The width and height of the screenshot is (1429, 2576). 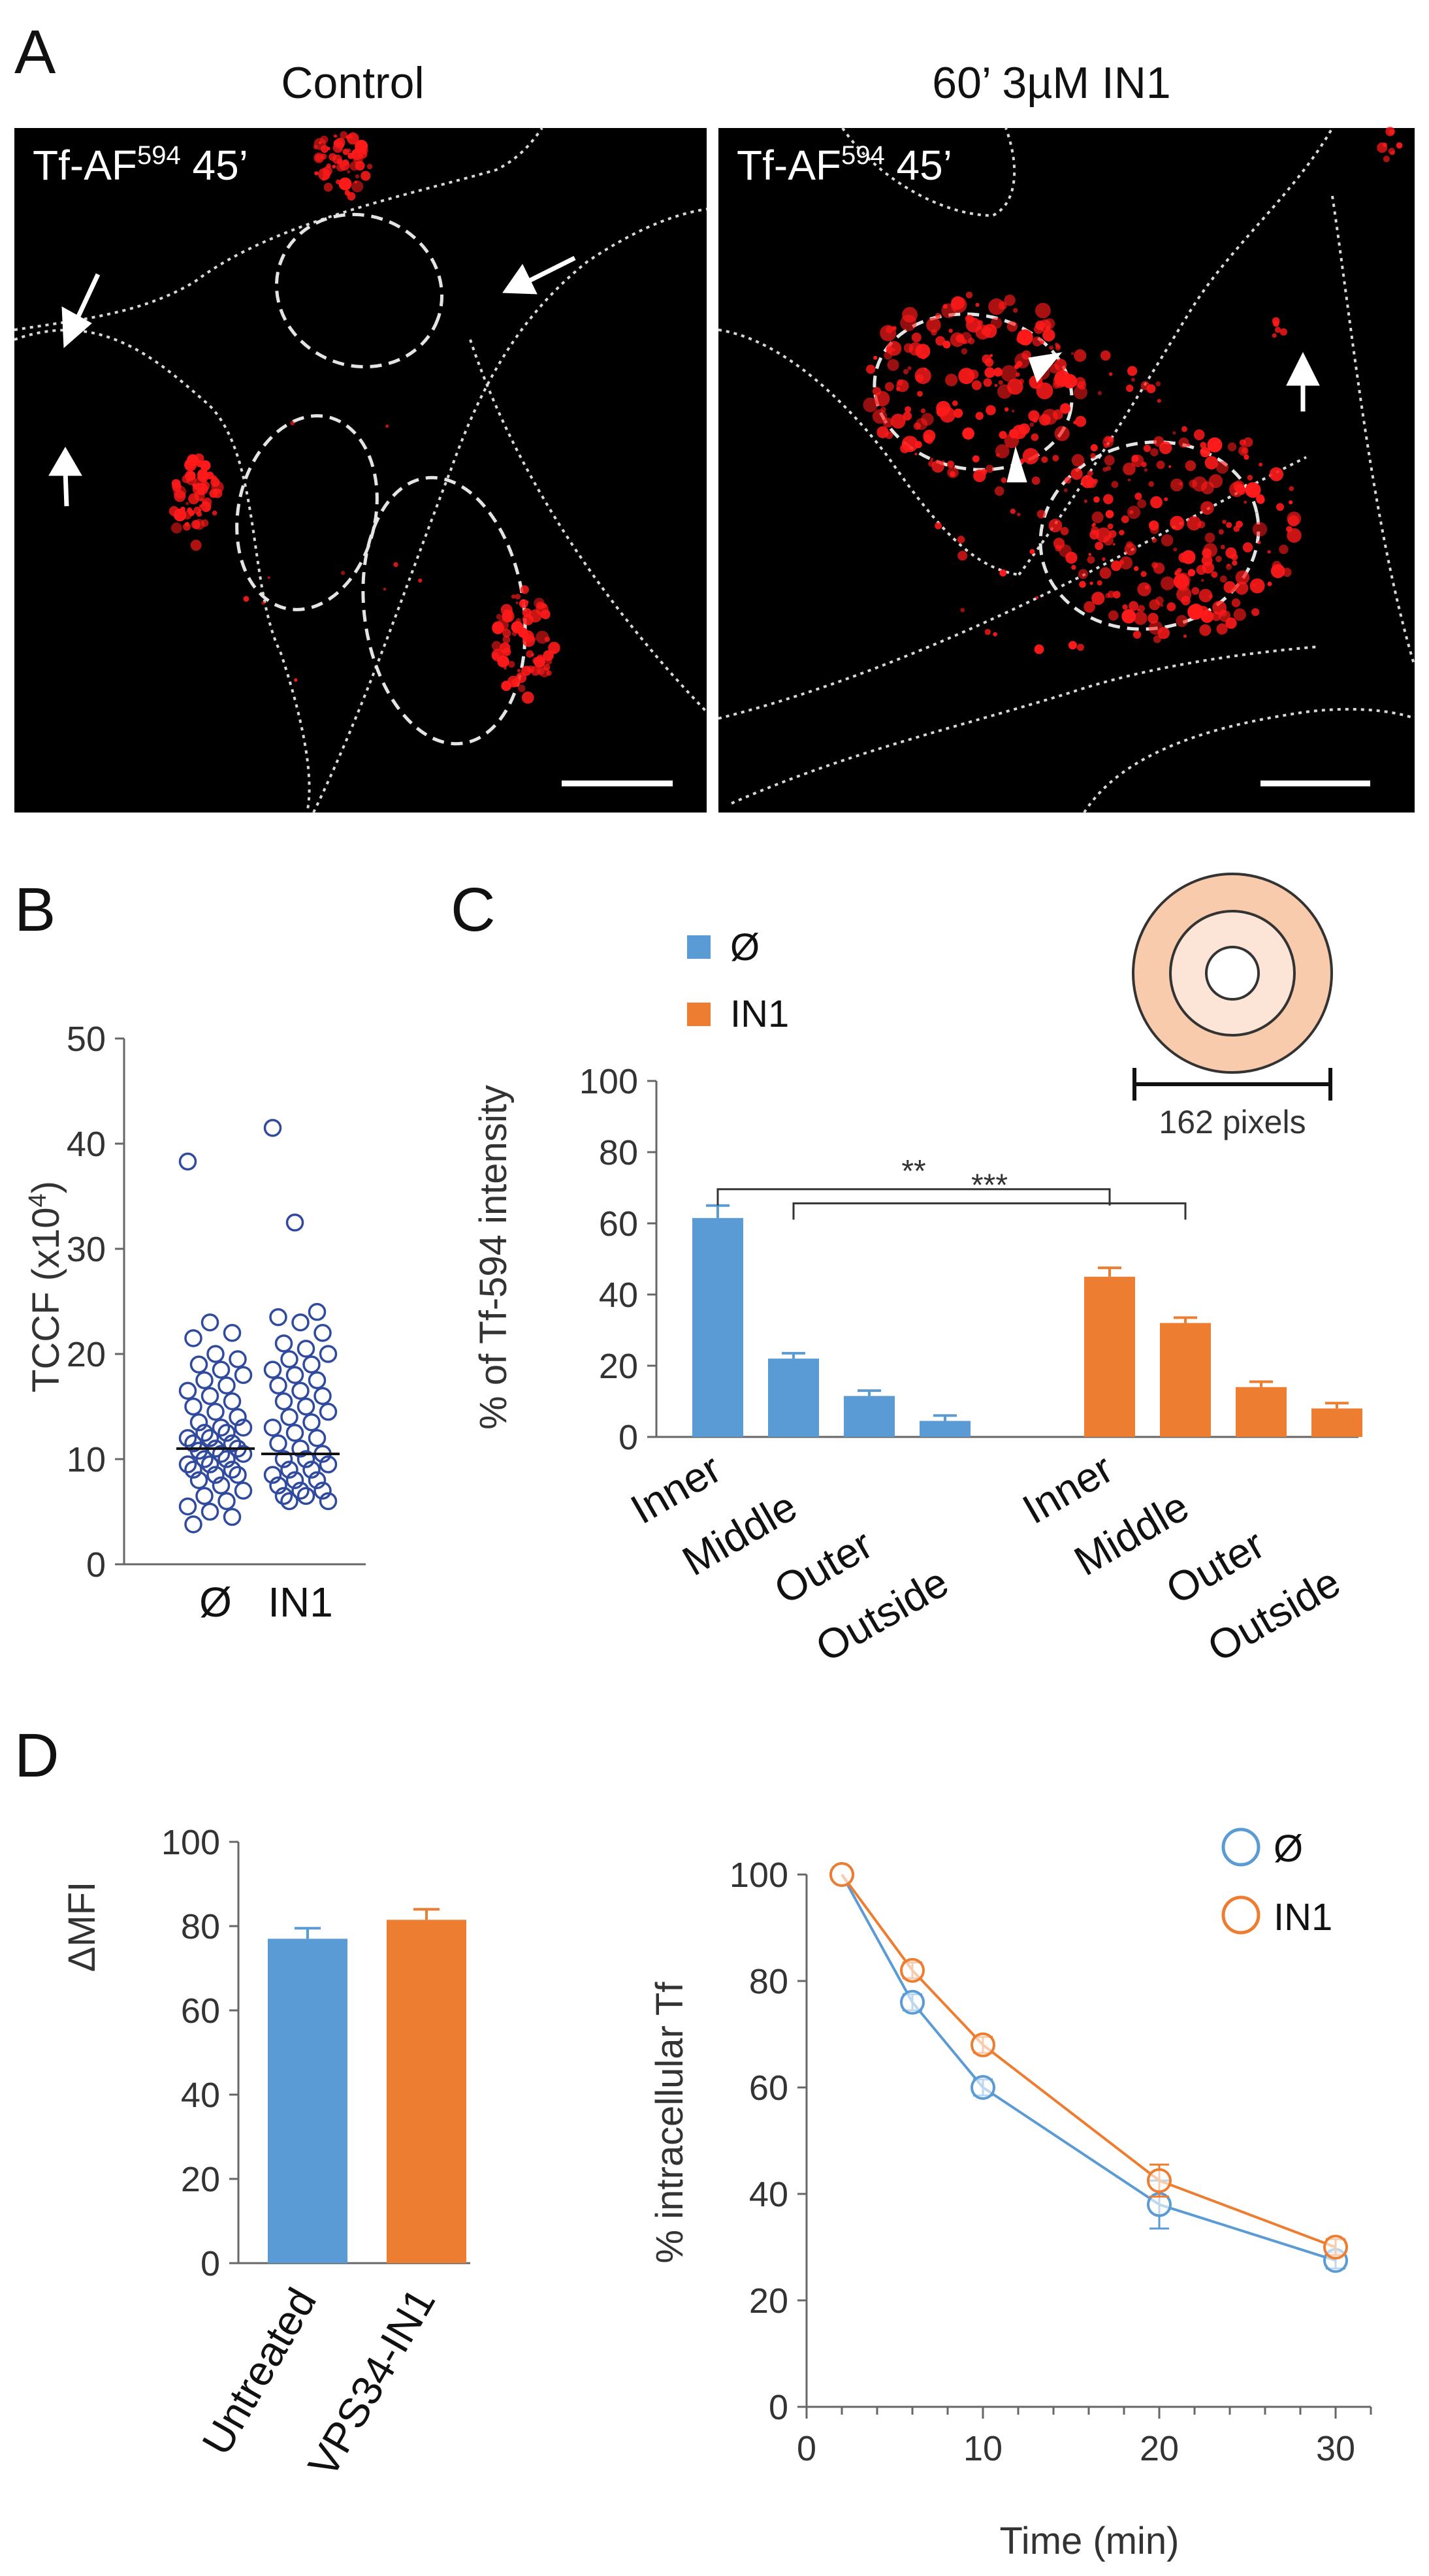 I want to click on chart-d-bar-y-tick-label: 40, so click(x=200, y=2095).